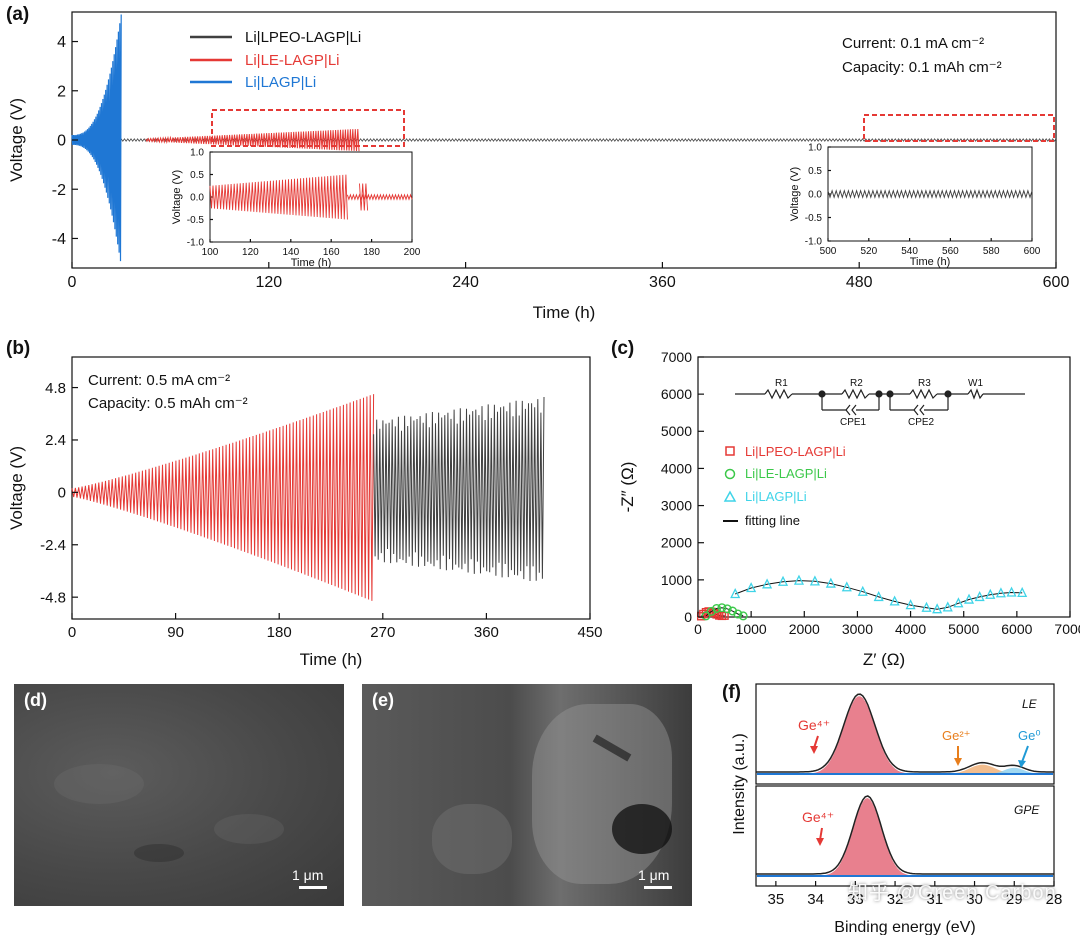 Image resolution: width=1080 pixels, height=935 pixels. Describe the element at coordinates (974, 899) in the screenshot. I see `x-tick-label: 30` at that location.